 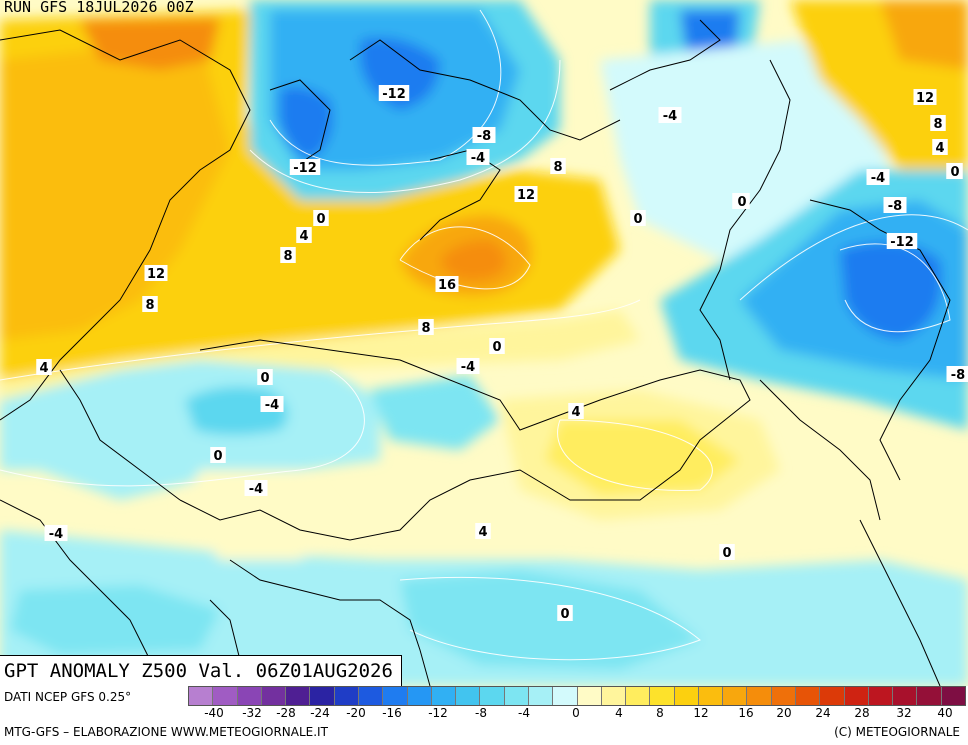 What do you see at coordinates (306, 123) in the screenshot?
I see `negative-core-north` at bounding box center [306, 123].